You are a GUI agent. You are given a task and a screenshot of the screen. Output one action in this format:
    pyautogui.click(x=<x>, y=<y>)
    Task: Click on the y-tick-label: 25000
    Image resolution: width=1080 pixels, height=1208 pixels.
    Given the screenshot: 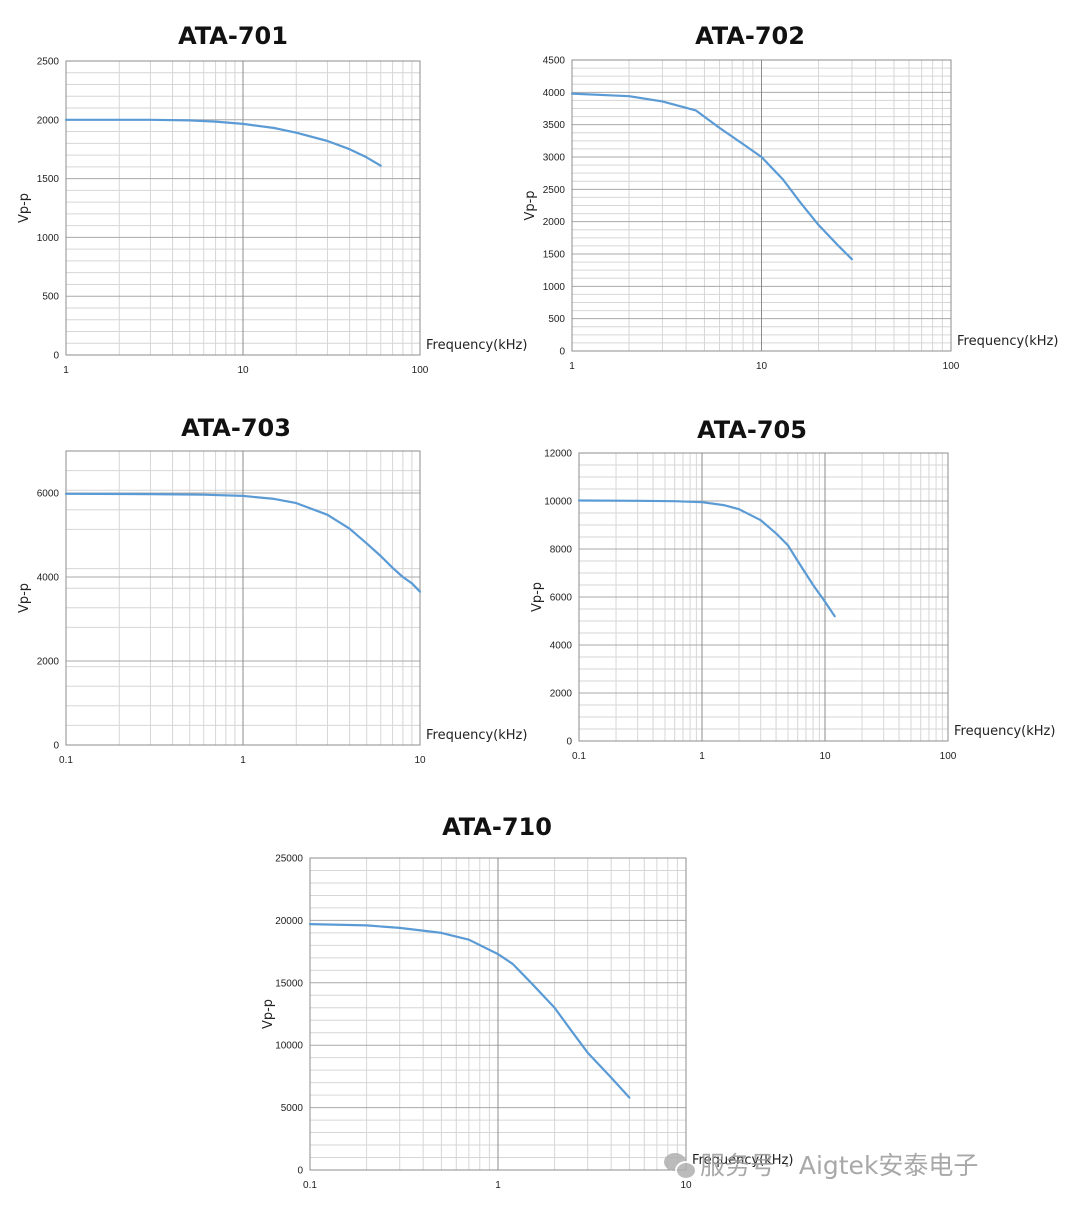 What is the action you would take?
    pyautogui.click(x=289, y=859)
    